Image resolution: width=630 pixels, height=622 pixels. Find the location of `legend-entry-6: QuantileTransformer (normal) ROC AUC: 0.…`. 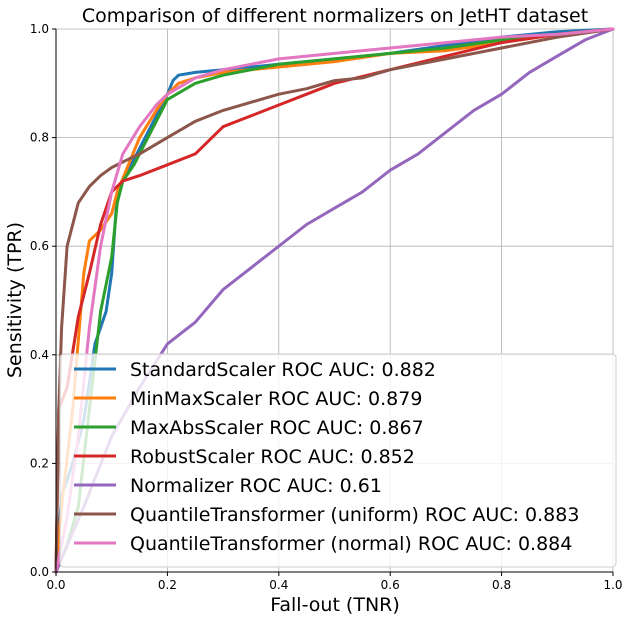

legend-entry-6: QuantileTransformer (normal) ROC AUC: 0.… is located at coordinates (351, 544).